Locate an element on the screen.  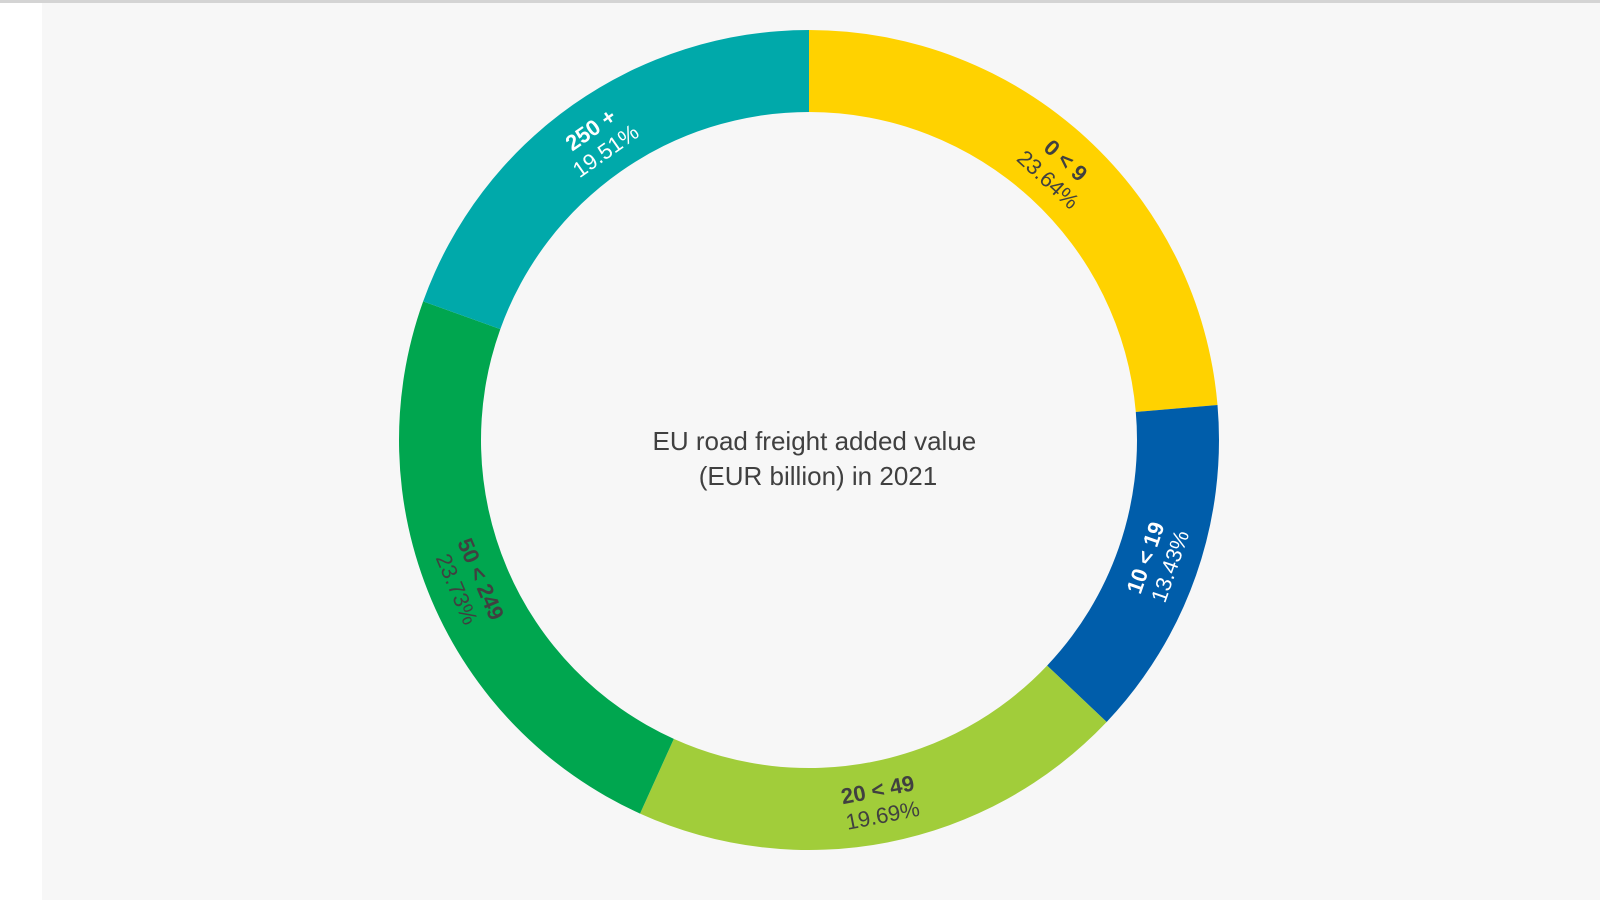
chart-title-line-1: EU road freight added value is located at coordinates (814, 441).